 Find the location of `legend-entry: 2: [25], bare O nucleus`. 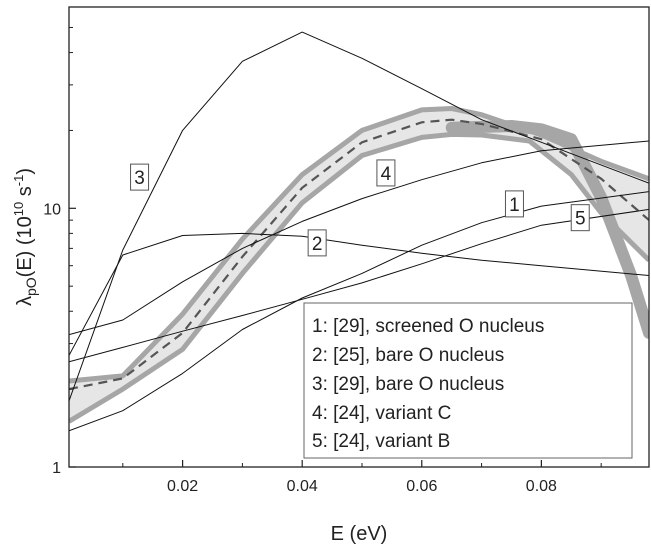

legend-entry: 2: [25], bare O nucleus is located at coordinates (408, 355).